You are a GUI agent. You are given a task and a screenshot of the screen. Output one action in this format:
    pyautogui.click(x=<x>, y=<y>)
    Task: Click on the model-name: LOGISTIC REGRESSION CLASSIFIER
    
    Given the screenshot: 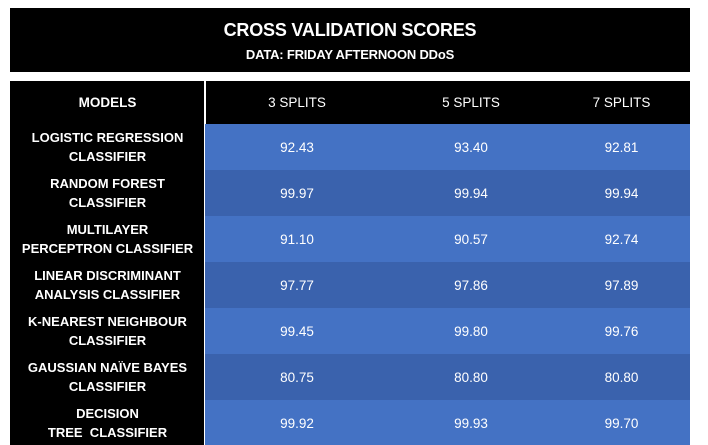 What is the action you would take?
    pyautogui.click(x=107, y=147)
    